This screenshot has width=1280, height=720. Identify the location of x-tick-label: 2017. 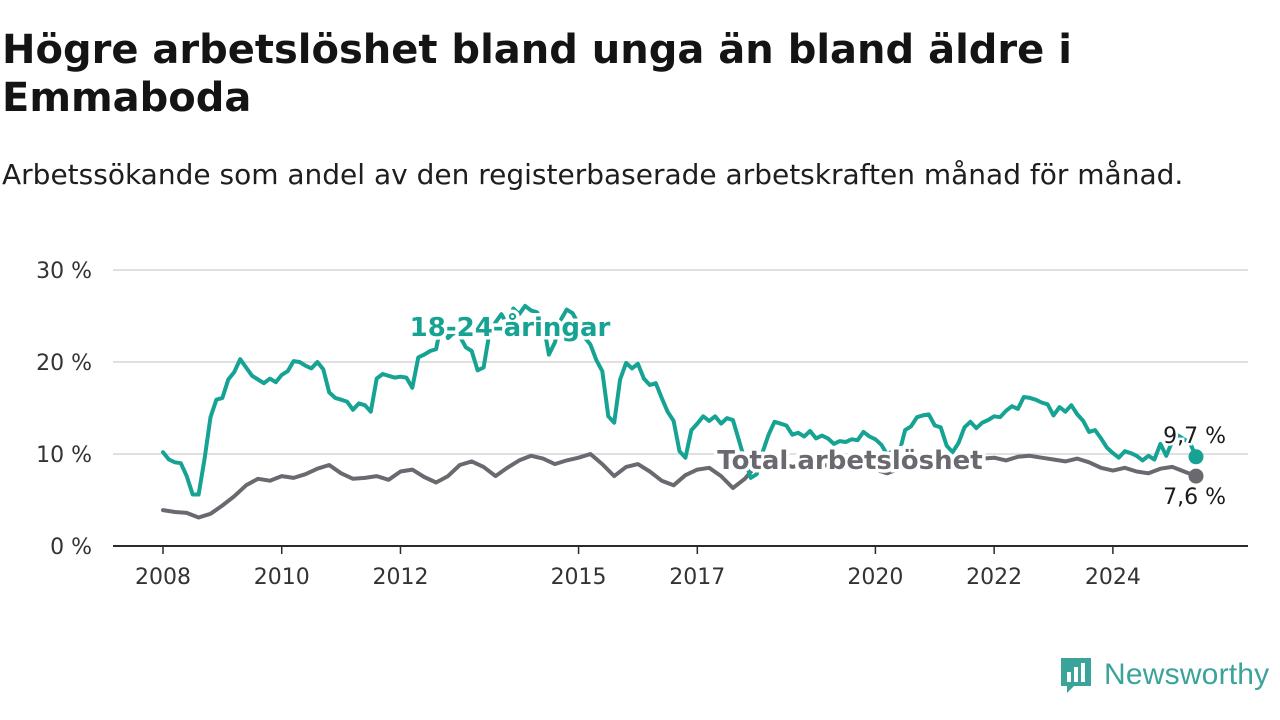
(697, 577).